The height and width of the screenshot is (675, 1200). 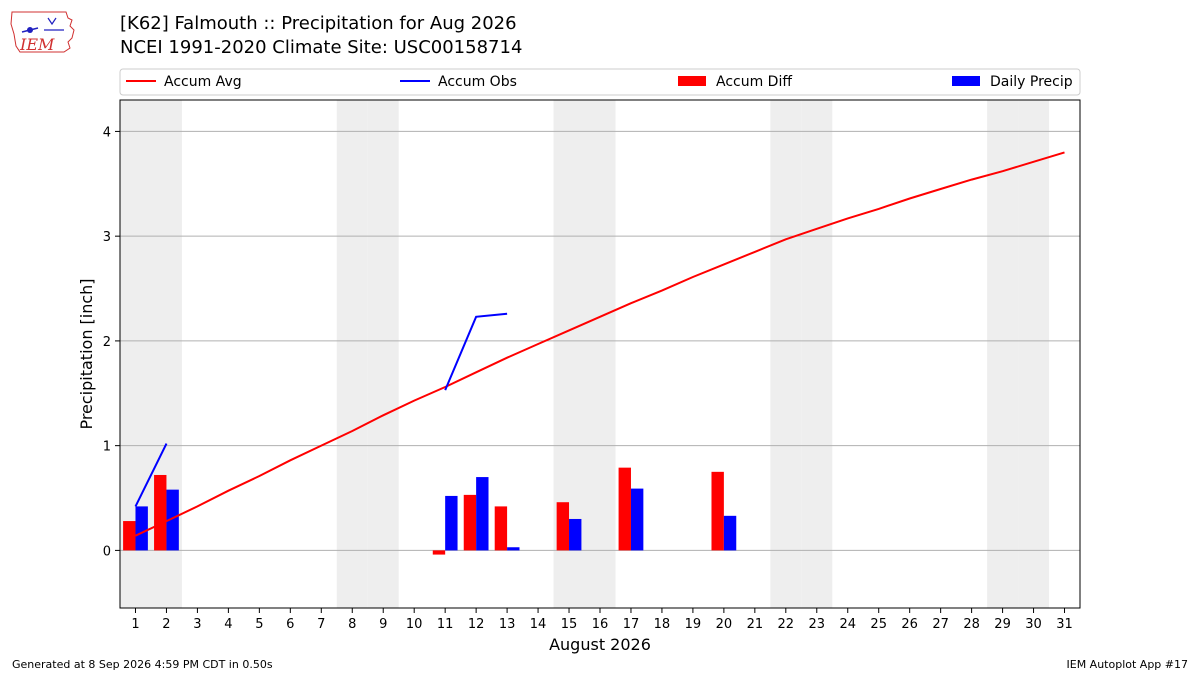 What do you see at coordinates (755, 624) in the screenshot?
I see `x-tick-label: 21` at bounding box center [755, 624].